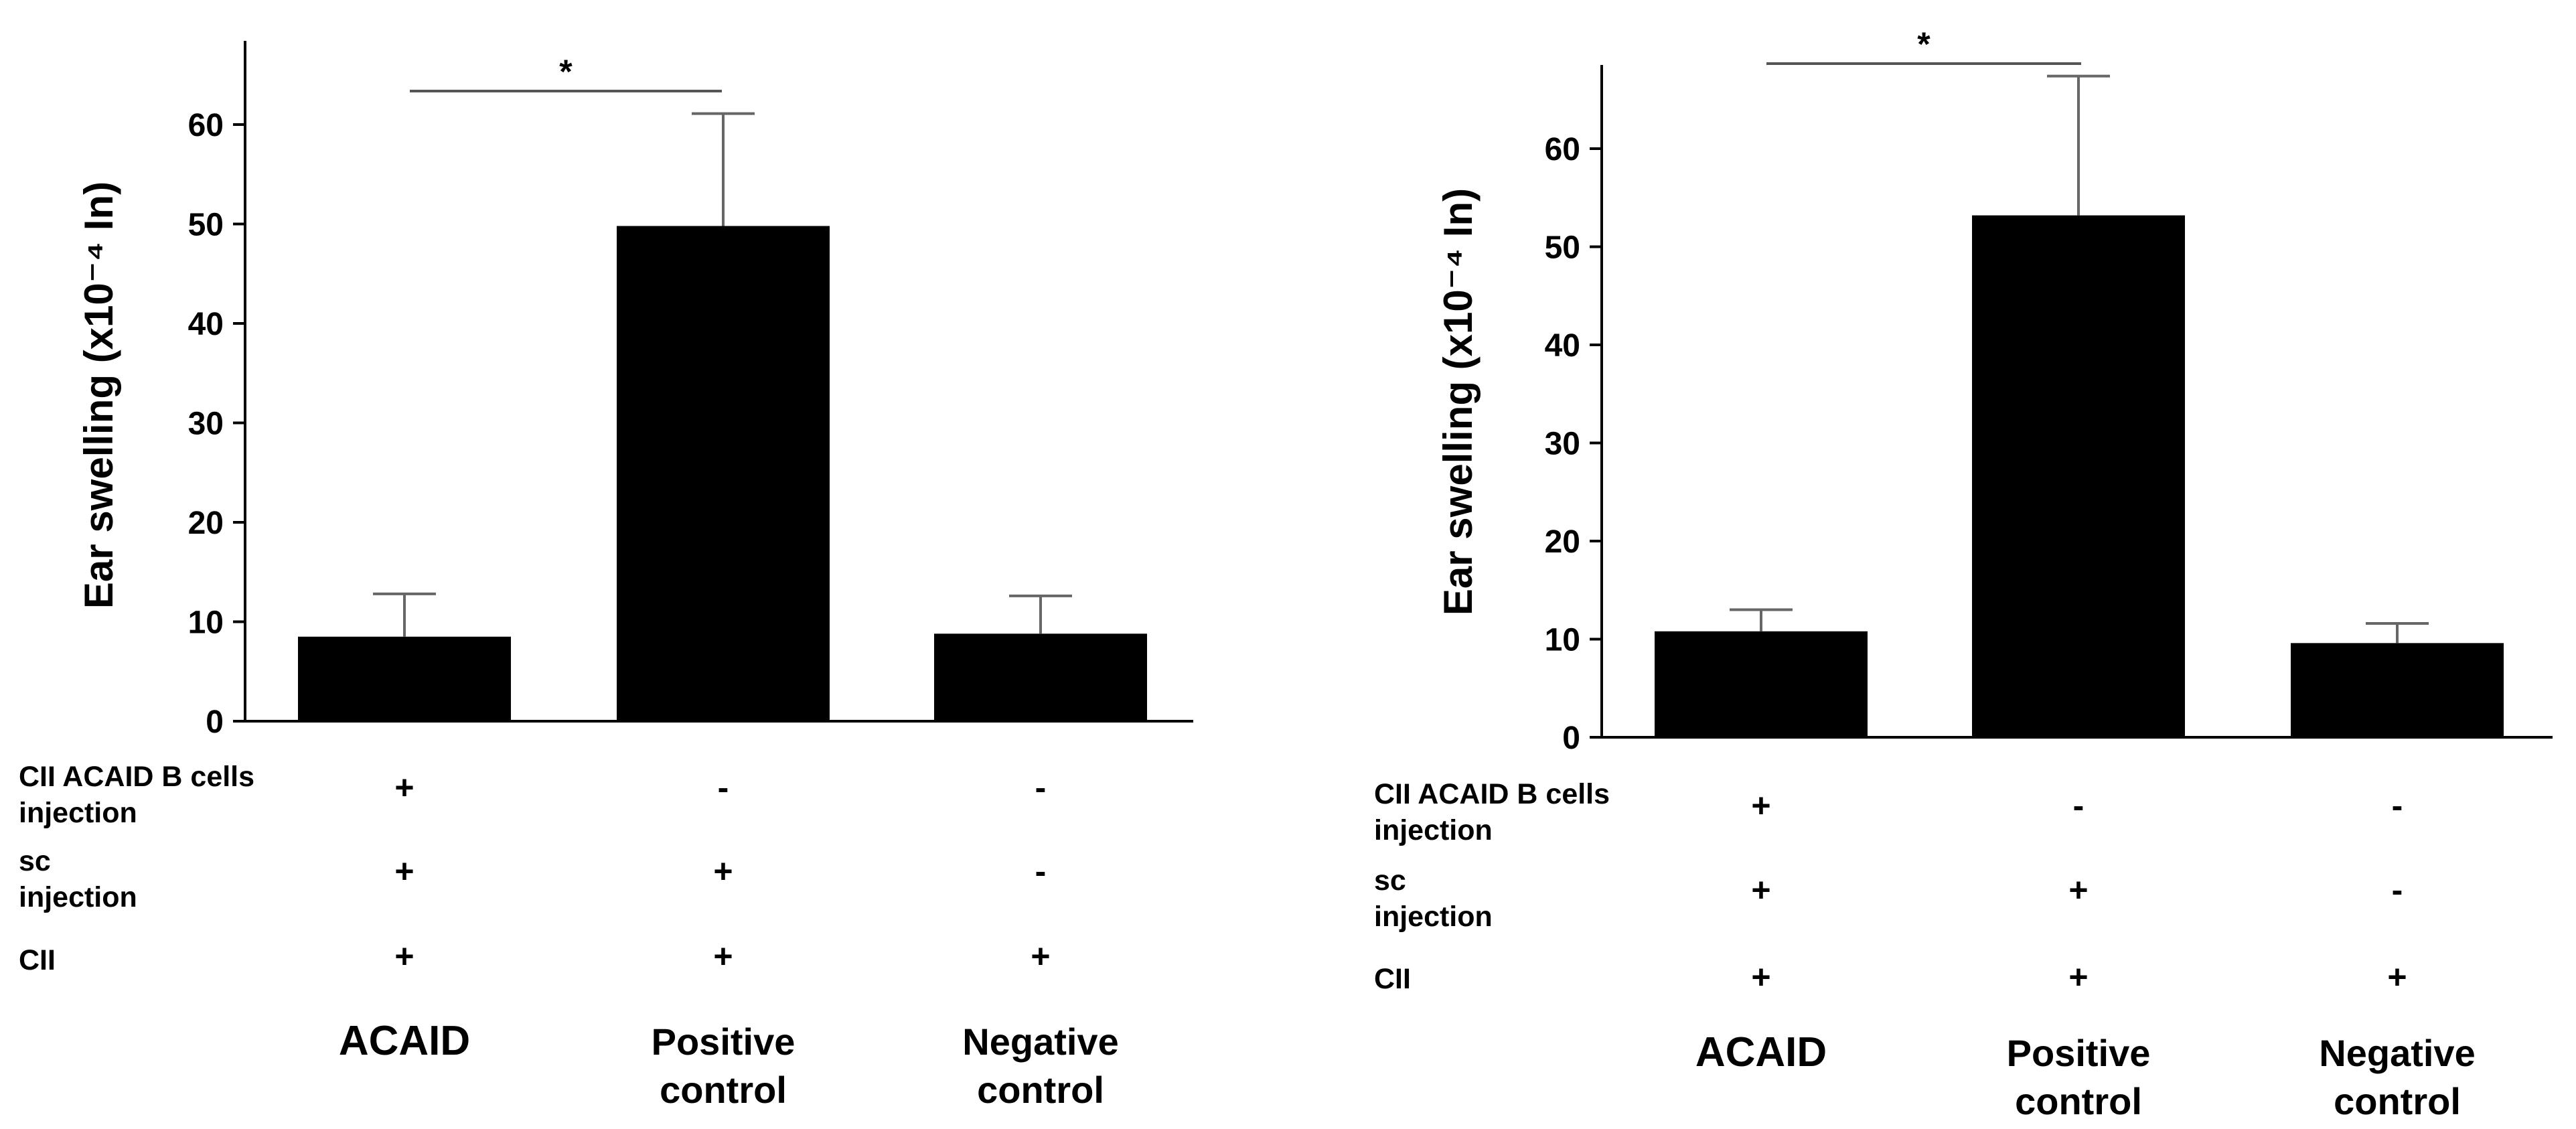  What do you see at coordinates (98, 395) in the screenshot?
I see `chart1-y-axis-title: Ear swelling (x10⁻⁴ In)` at bounding box center [98, 395].